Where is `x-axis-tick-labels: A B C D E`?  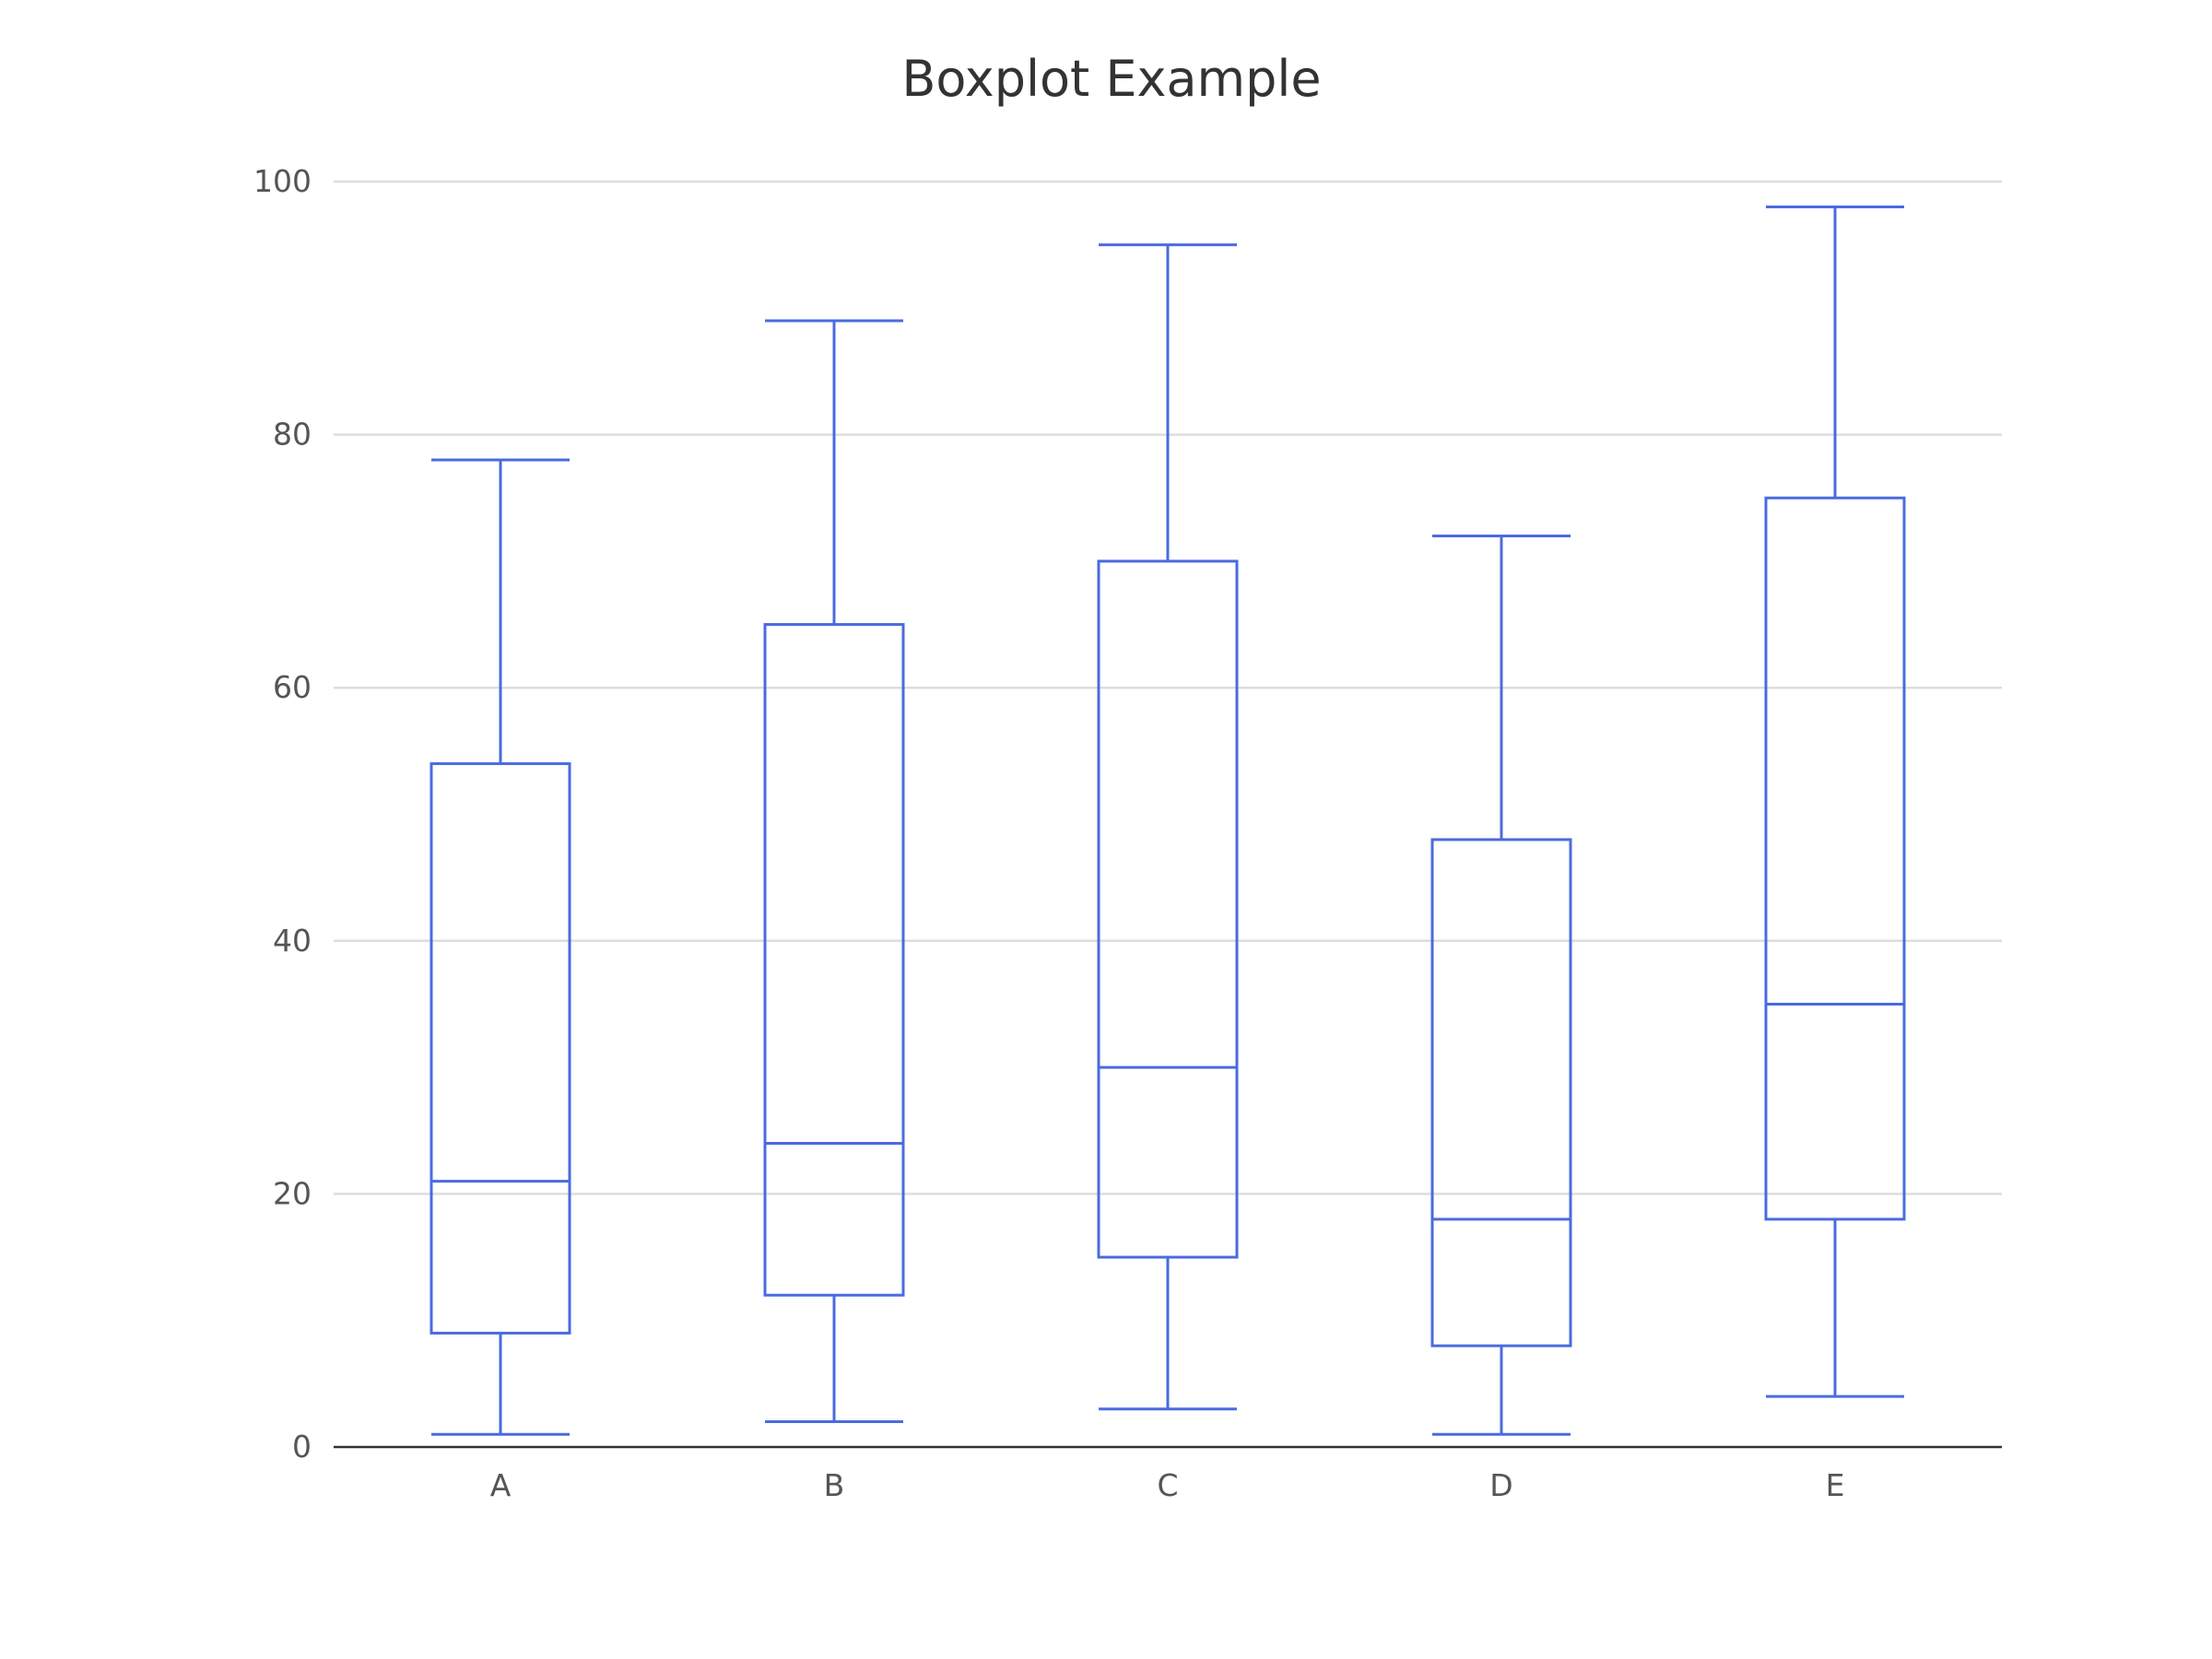 x-axis-tick-labels: A B C D E is located at coordinates (1167, 1485).